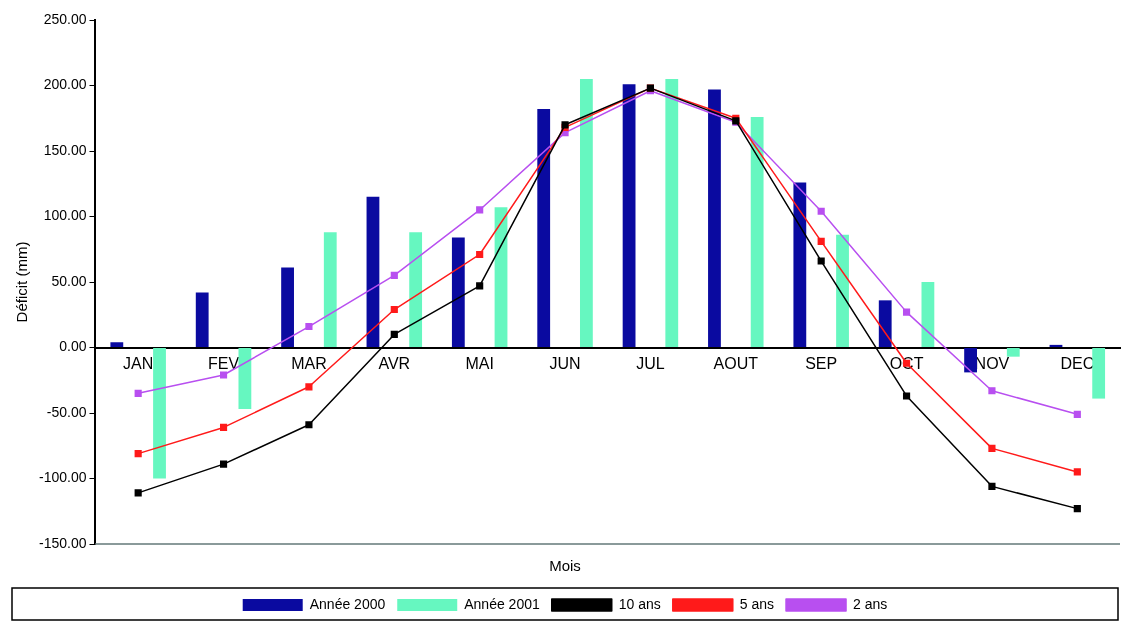 This screenshot has width=1132, height=626. I want to click on legend-label: 10 ans, so click(639, 603).